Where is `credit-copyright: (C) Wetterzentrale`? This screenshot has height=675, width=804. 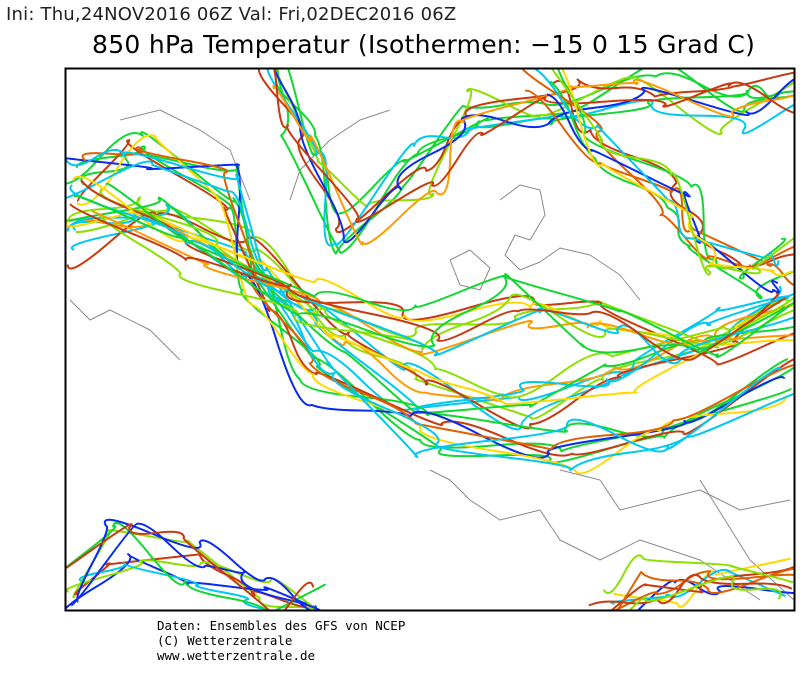 credit-copyright: (C) Wetterzentrale is located at coordinates (225, 640).